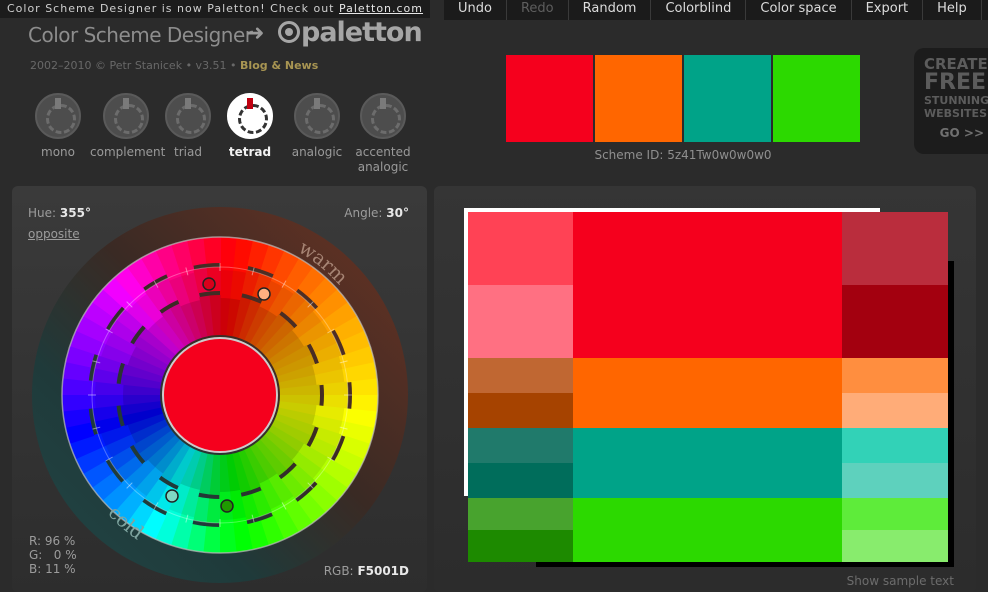 The width and height of the screenshot is (988, 592). What do you see at coordinates (289, 32) in the screenshot?
I see `paletton-logo-icon` at bounding box center [289, 32].